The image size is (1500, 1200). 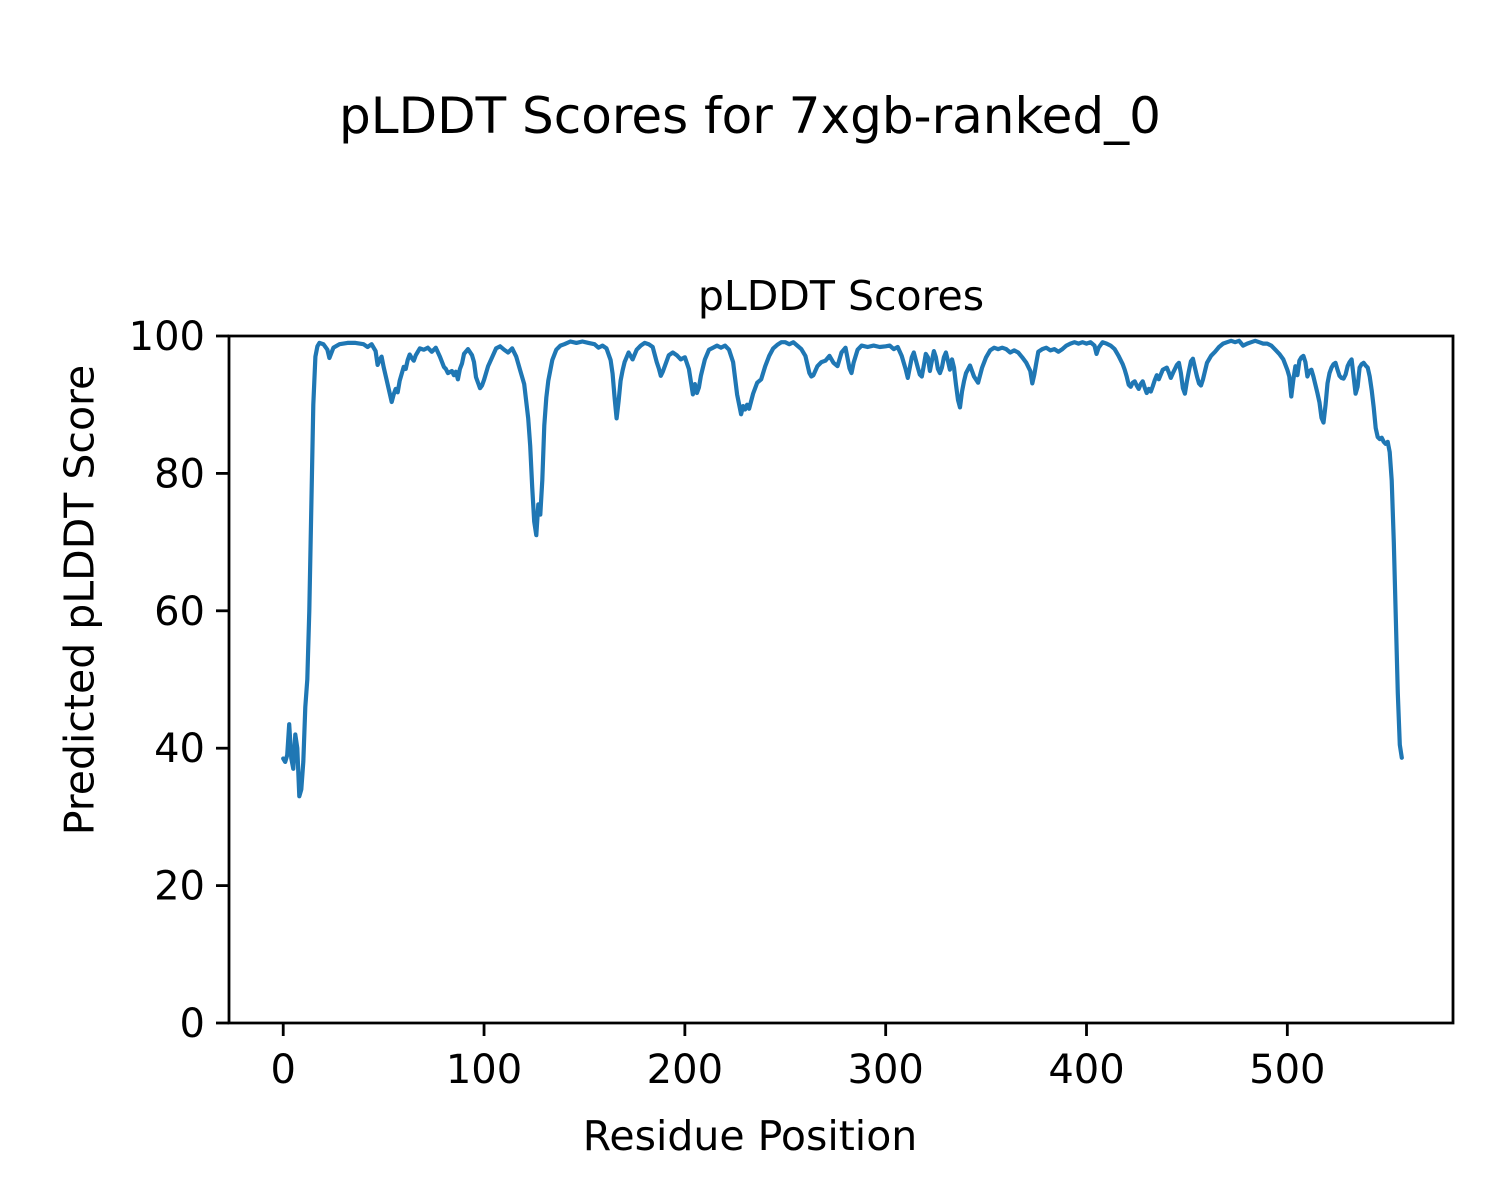 What do you see at coordinates (167, 337) in the screenshot?
I see `y-tick-label: 100` at bounding box center [167, 337].